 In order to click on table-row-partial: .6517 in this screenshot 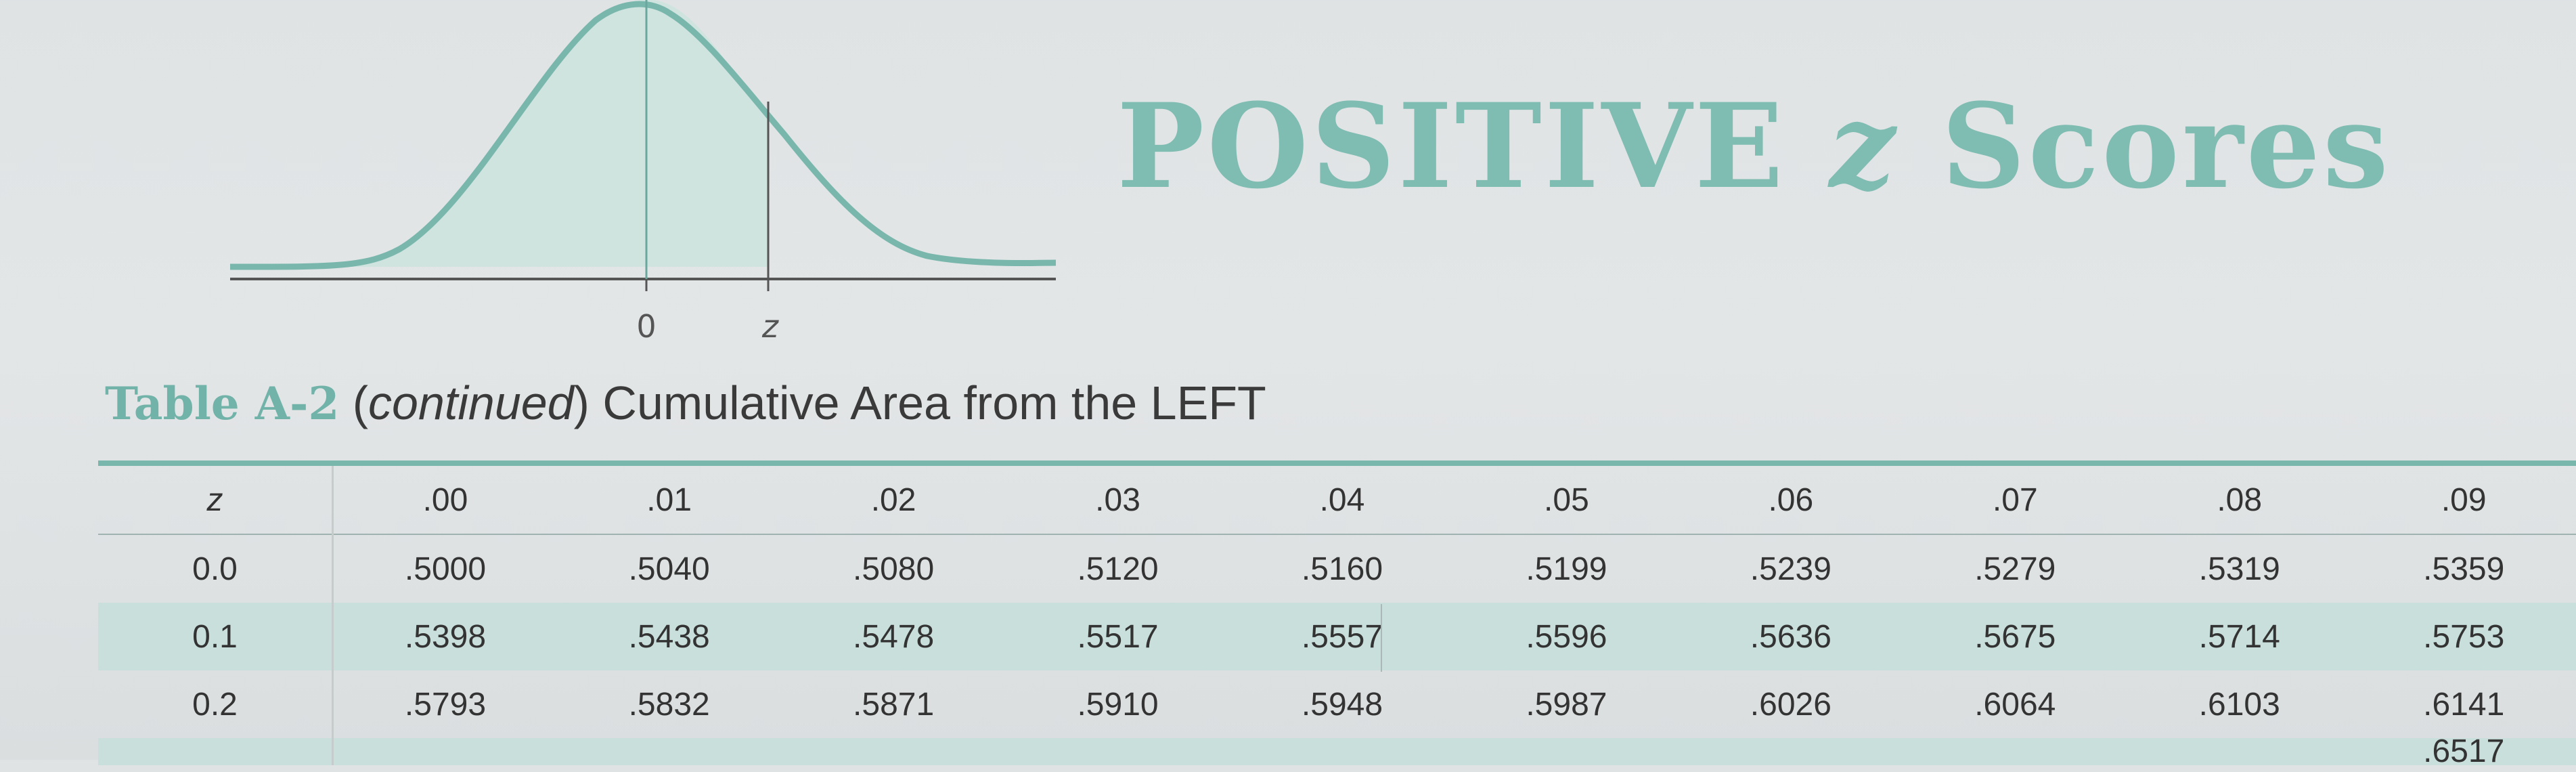, I will do `click(1337, 751)`.